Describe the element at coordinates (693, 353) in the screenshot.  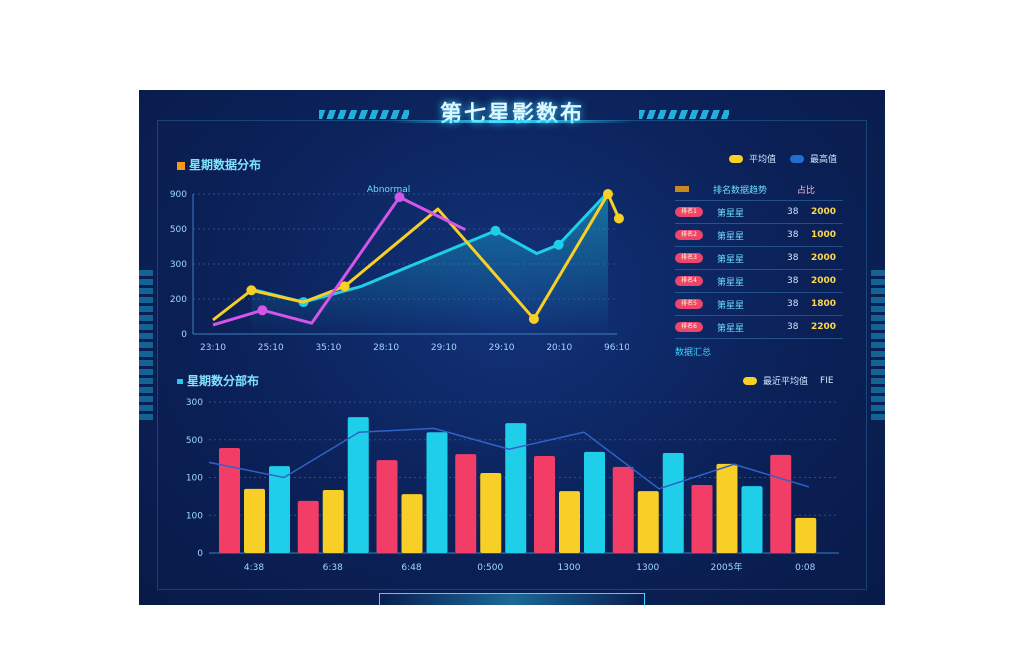
I see `table-footer: 数据汇总` at that location.